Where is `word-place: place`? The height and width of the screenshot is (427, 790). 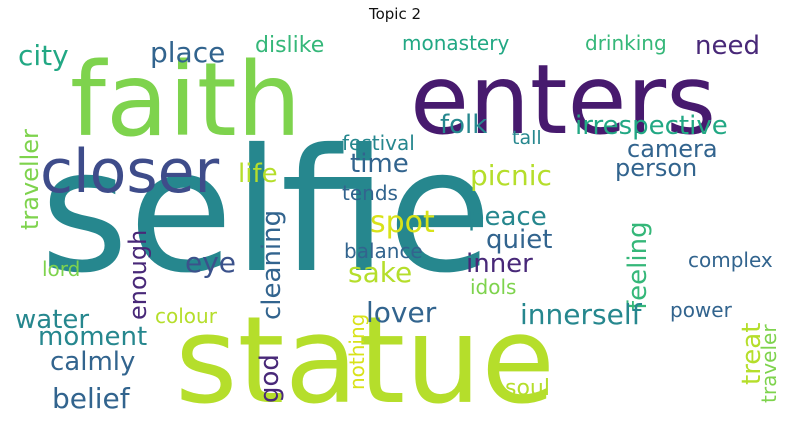 word-place: place is located at coordinates (187, 52).